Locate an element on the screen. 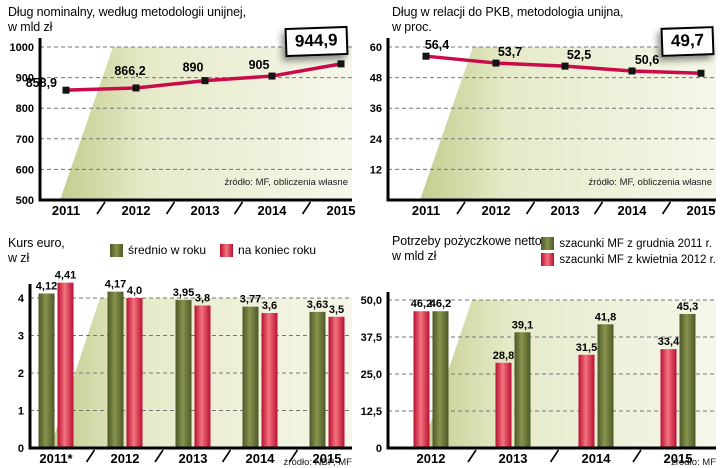 This screenshot has width=720, height=468. svg-text: 600 is located at coordinates (25, 170).